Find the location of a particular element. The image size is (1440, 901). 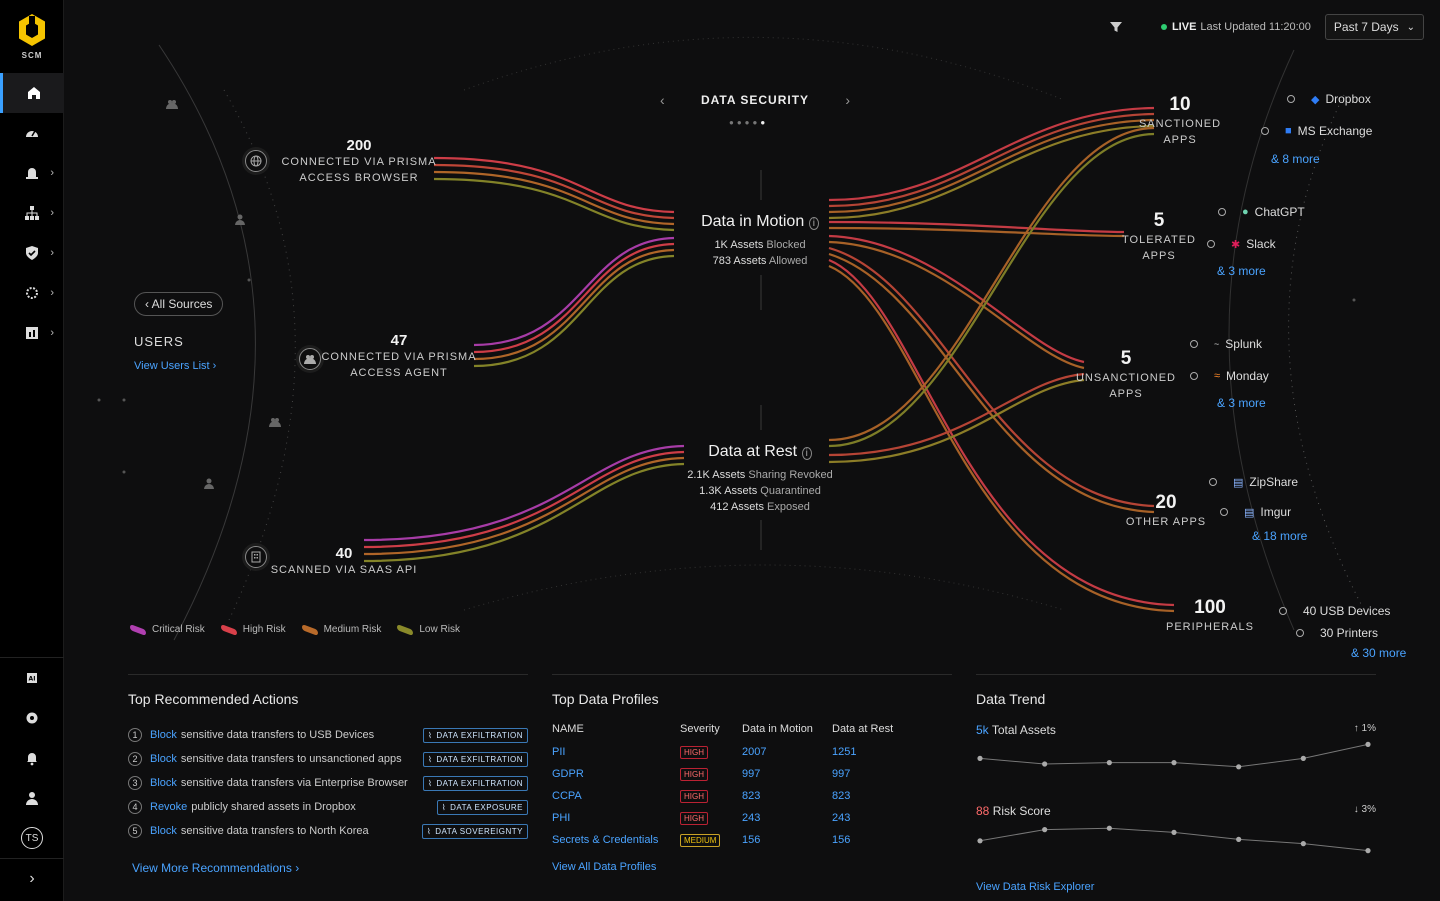

users-icon is located at coordinates (310, 359).